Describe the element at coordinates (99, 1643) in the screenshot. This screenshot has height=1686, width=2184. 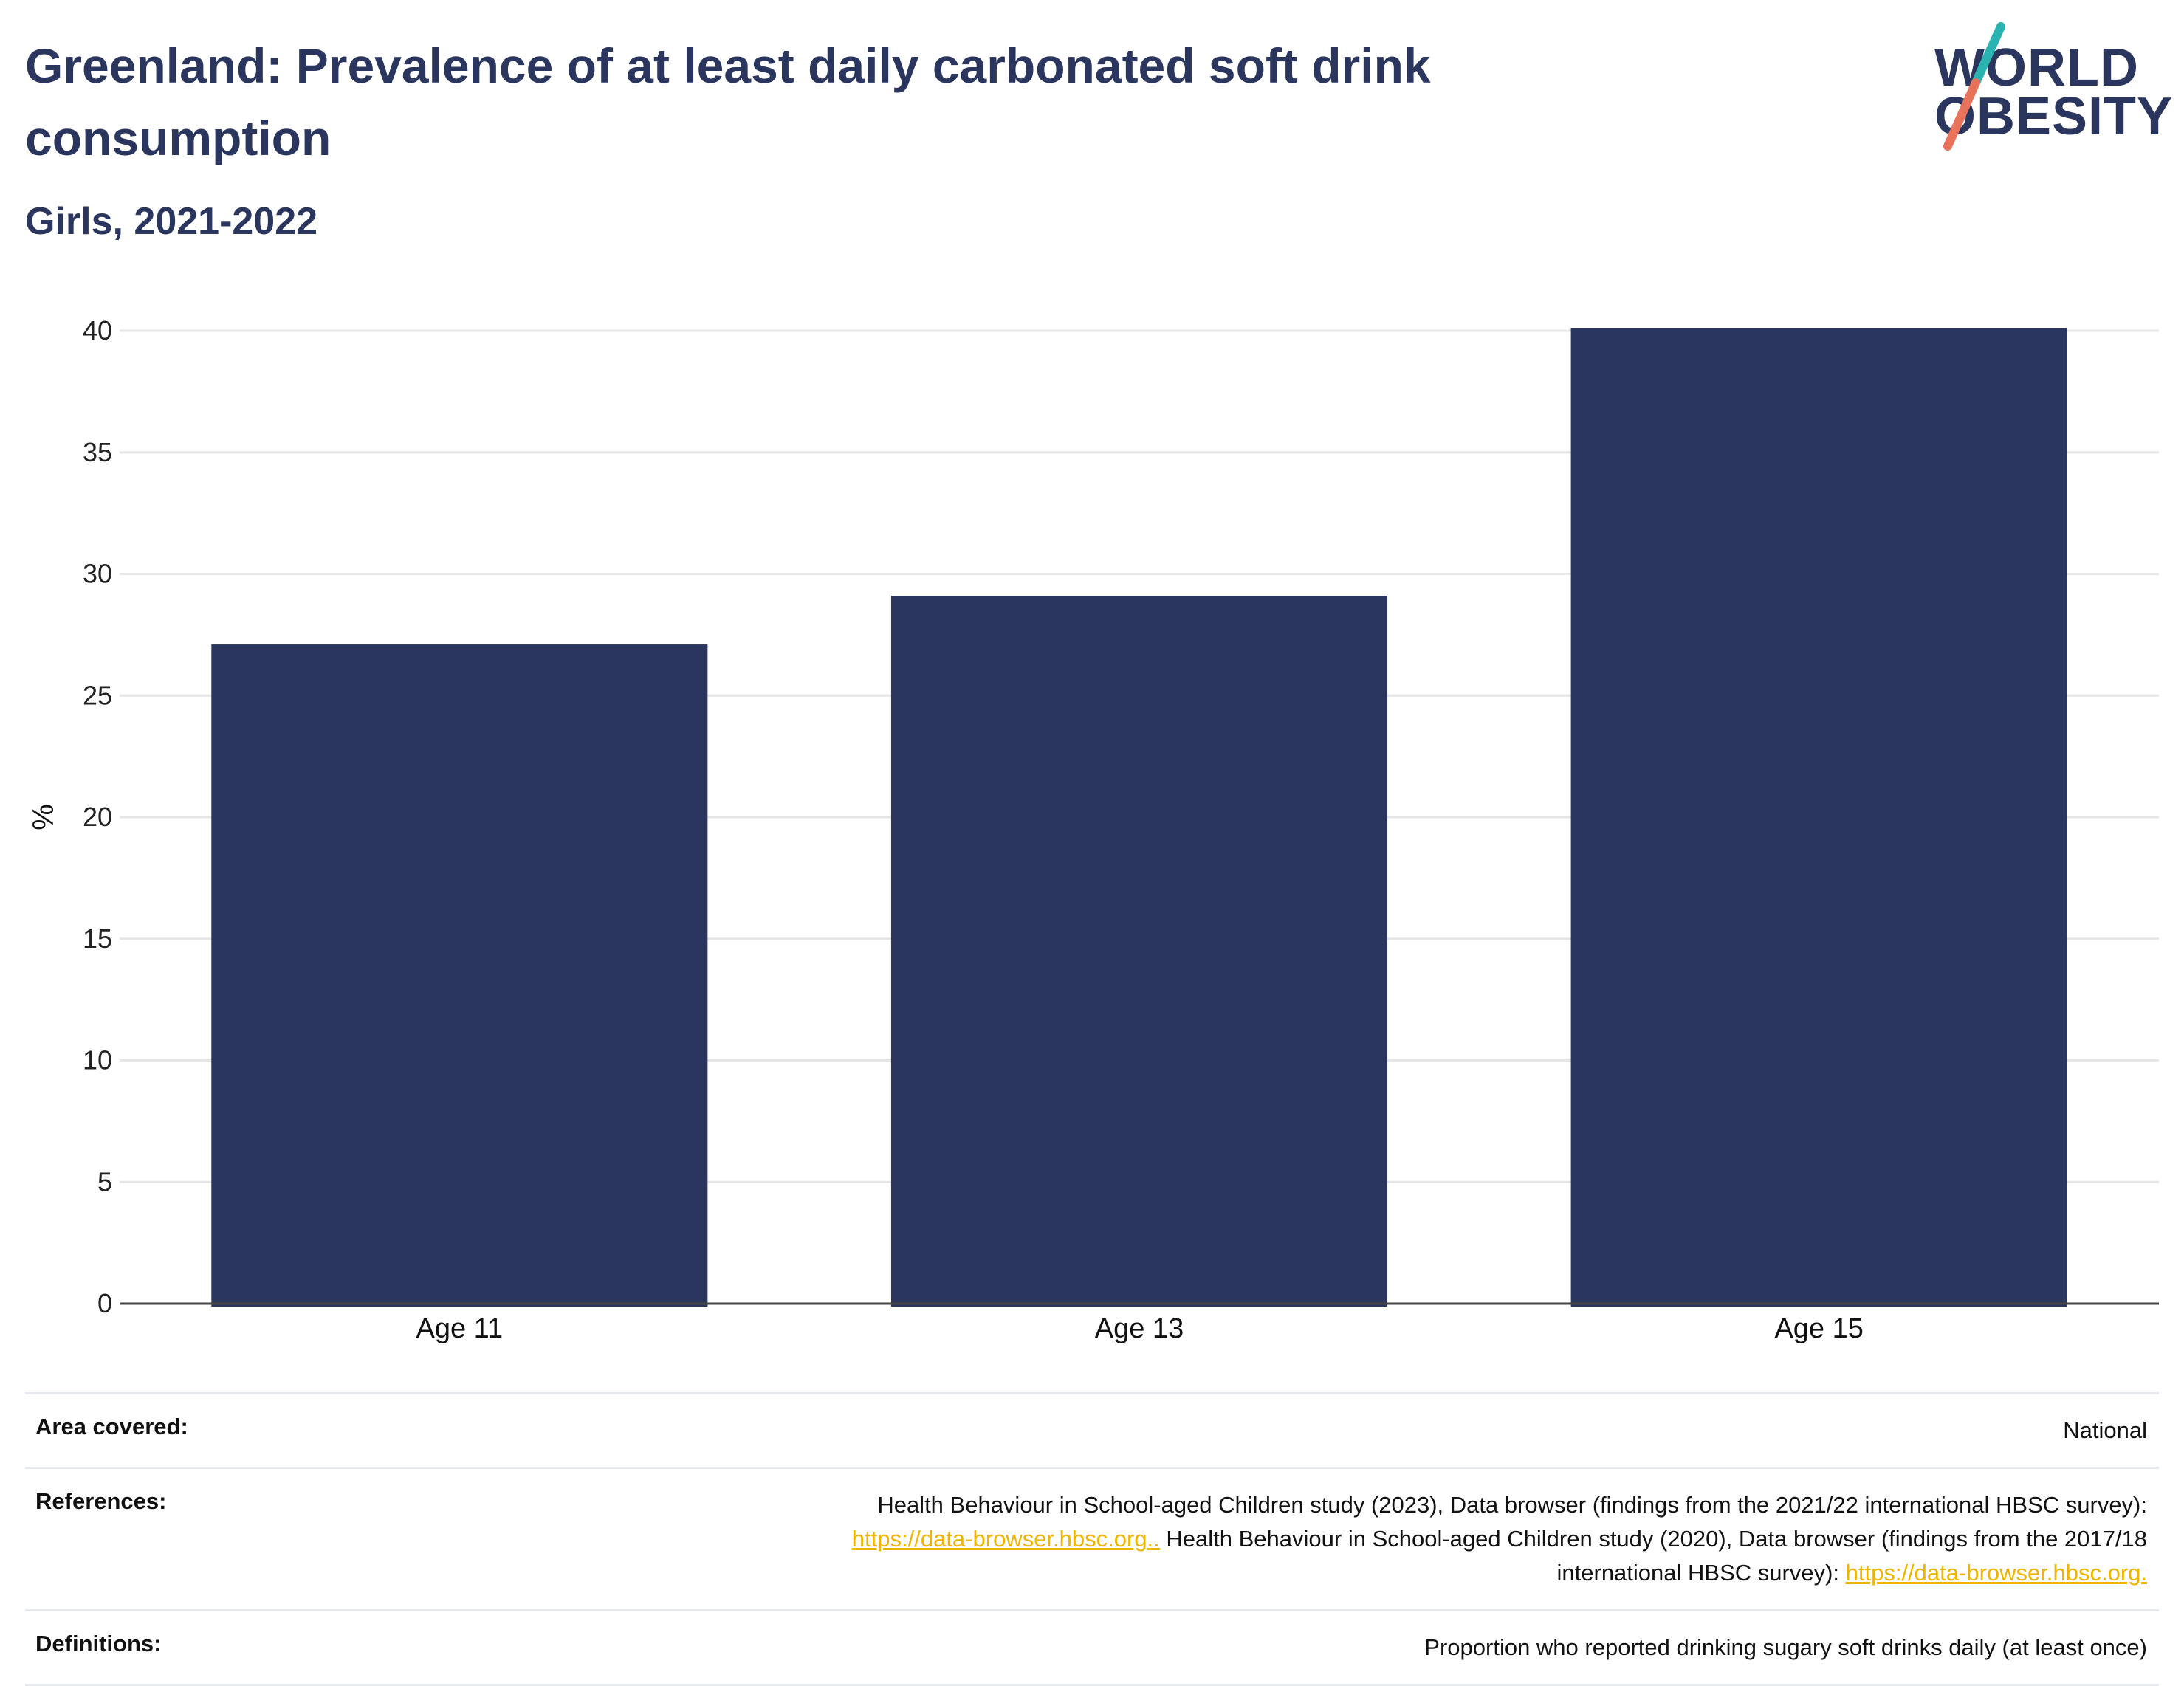
I see `definitions-label: Definitions:` at that location.